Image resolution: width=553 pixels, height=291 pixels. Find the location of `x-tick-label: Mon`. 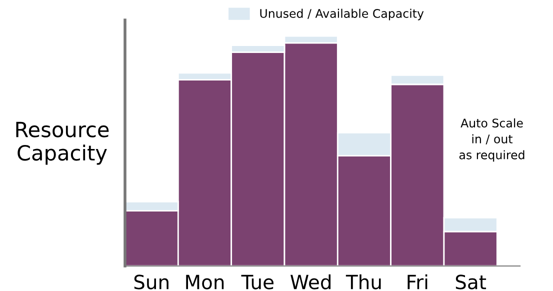

x-tick-label: Mon is located at coordinates (205, 282).